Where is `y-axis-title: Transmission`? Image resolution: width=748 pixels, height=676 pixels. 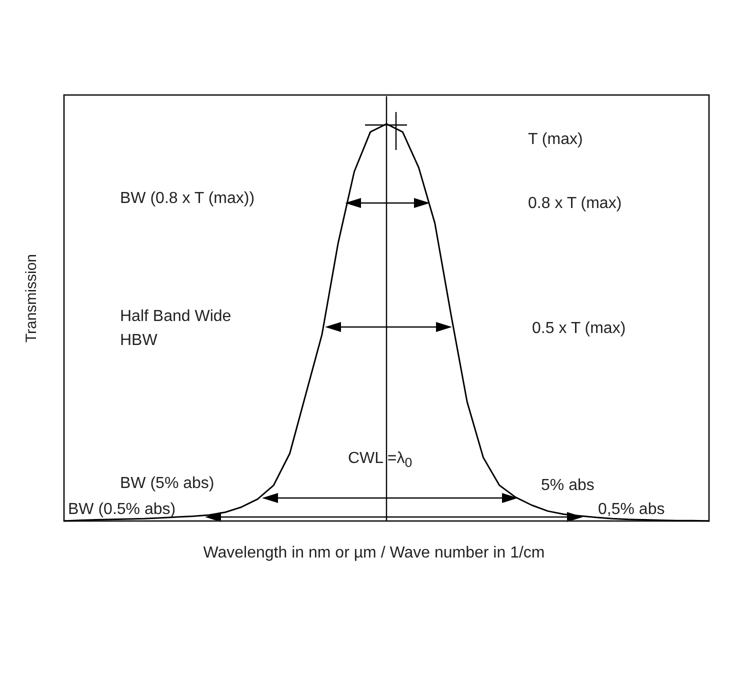
y-axis-title: Transmission is located at coordinates (31, 298).